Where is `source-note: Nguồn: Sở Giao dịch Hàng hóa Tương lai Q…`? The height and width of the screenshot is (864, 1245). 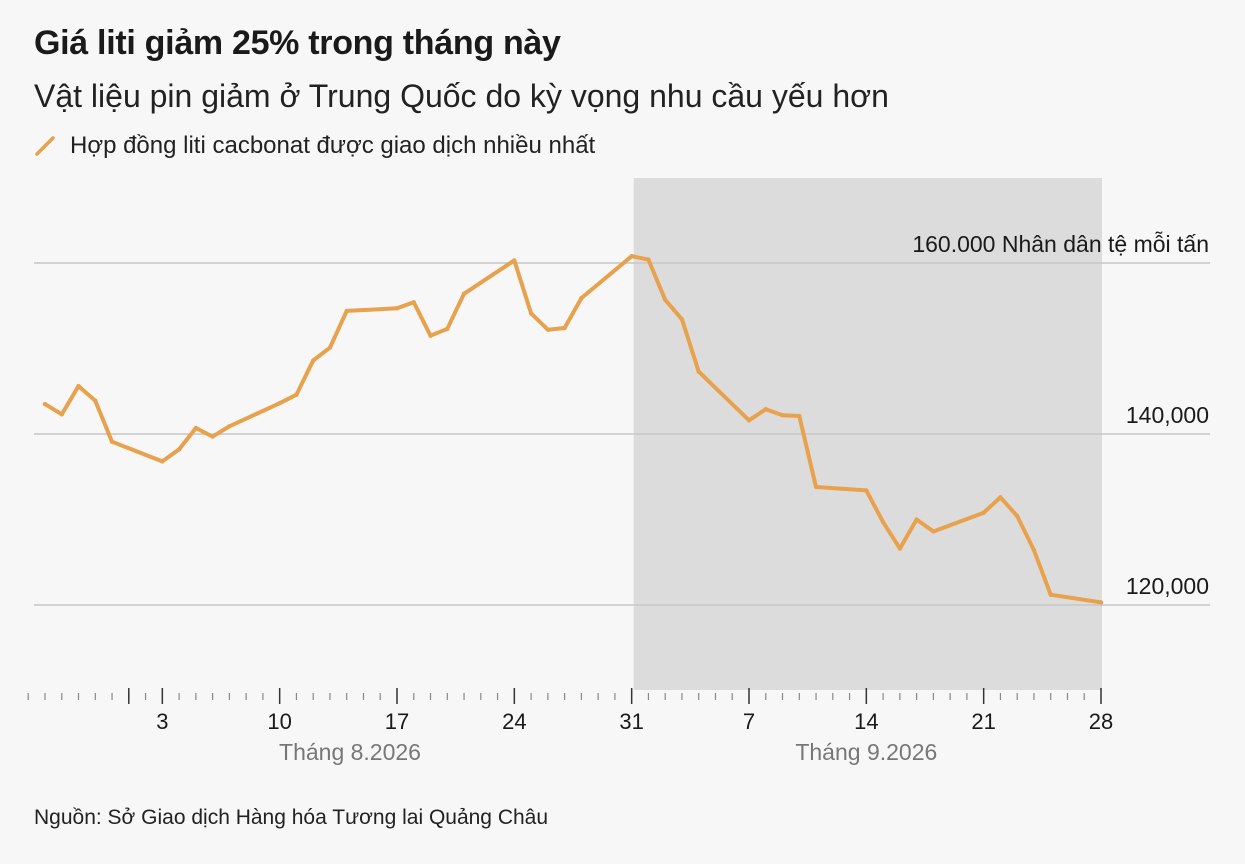
source-note: Nguồn: Sở Giao dịch Hàng hóa Tương lai Q… is located at coordinates (291, 817).